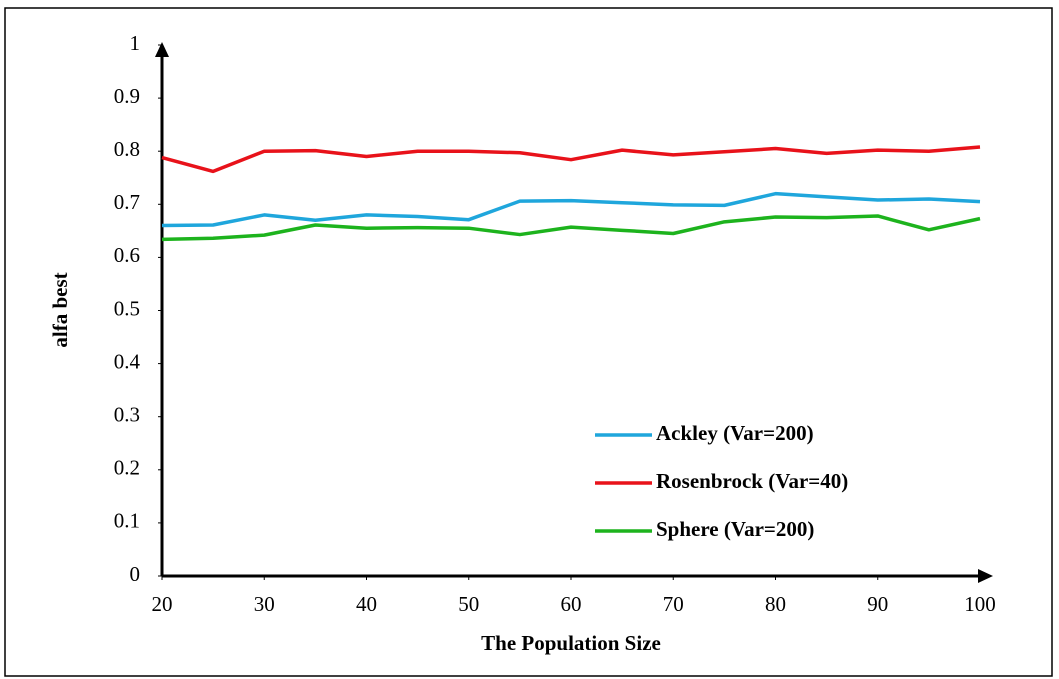 The image size is (1059, 679). I want to click on x-axis-title: The Population Size, so click(571, 643).